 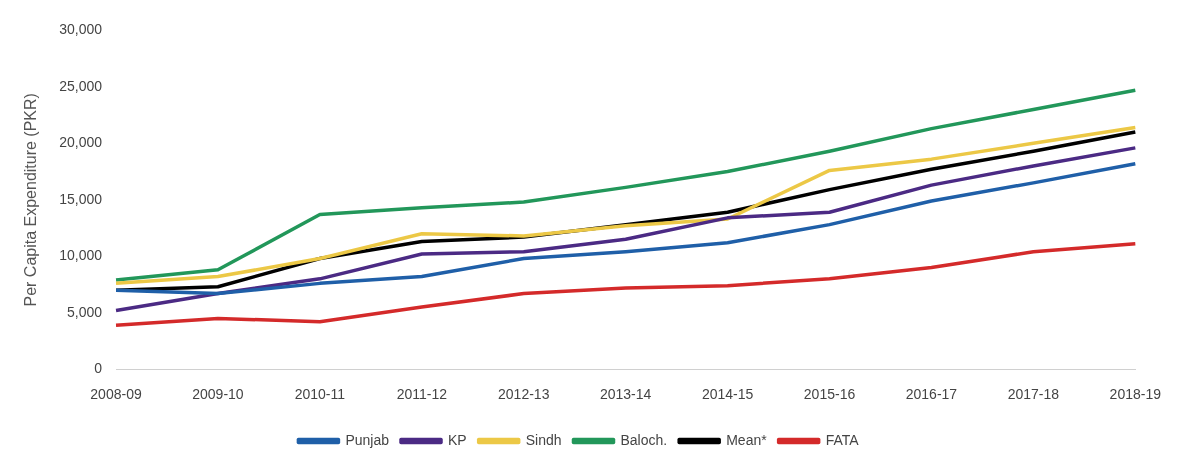 What do you see at coordinates (98, 368) in the screenshot?
I see `y-tick-label: 0` at bounding box center [98, 368].